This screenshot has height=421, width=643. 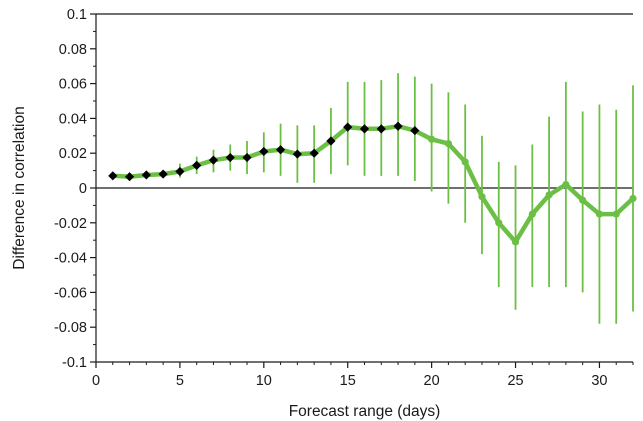 What do you see at coordinates (264, 381) in the screenshot?
I see `x-tick-label: 10` at bounding box center [264, 381].